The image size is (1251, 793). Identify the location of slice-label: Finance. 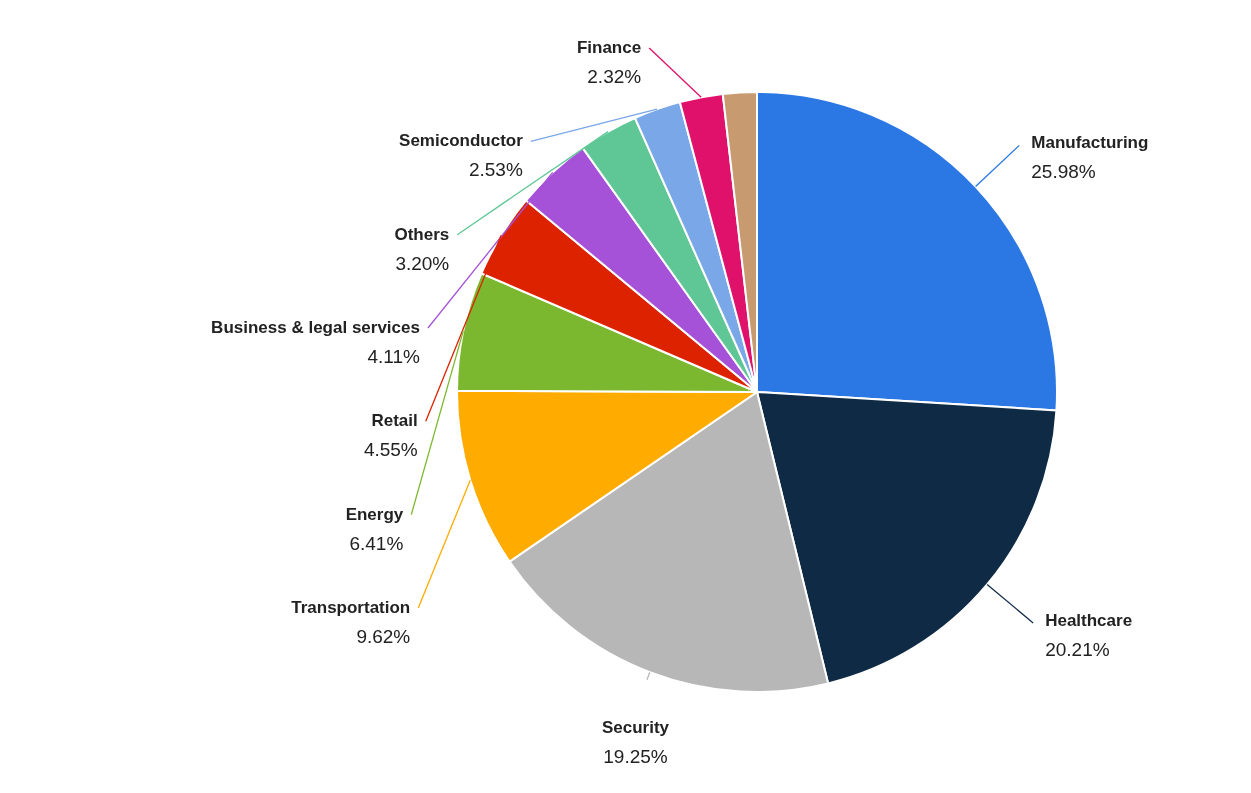
(609, 47).